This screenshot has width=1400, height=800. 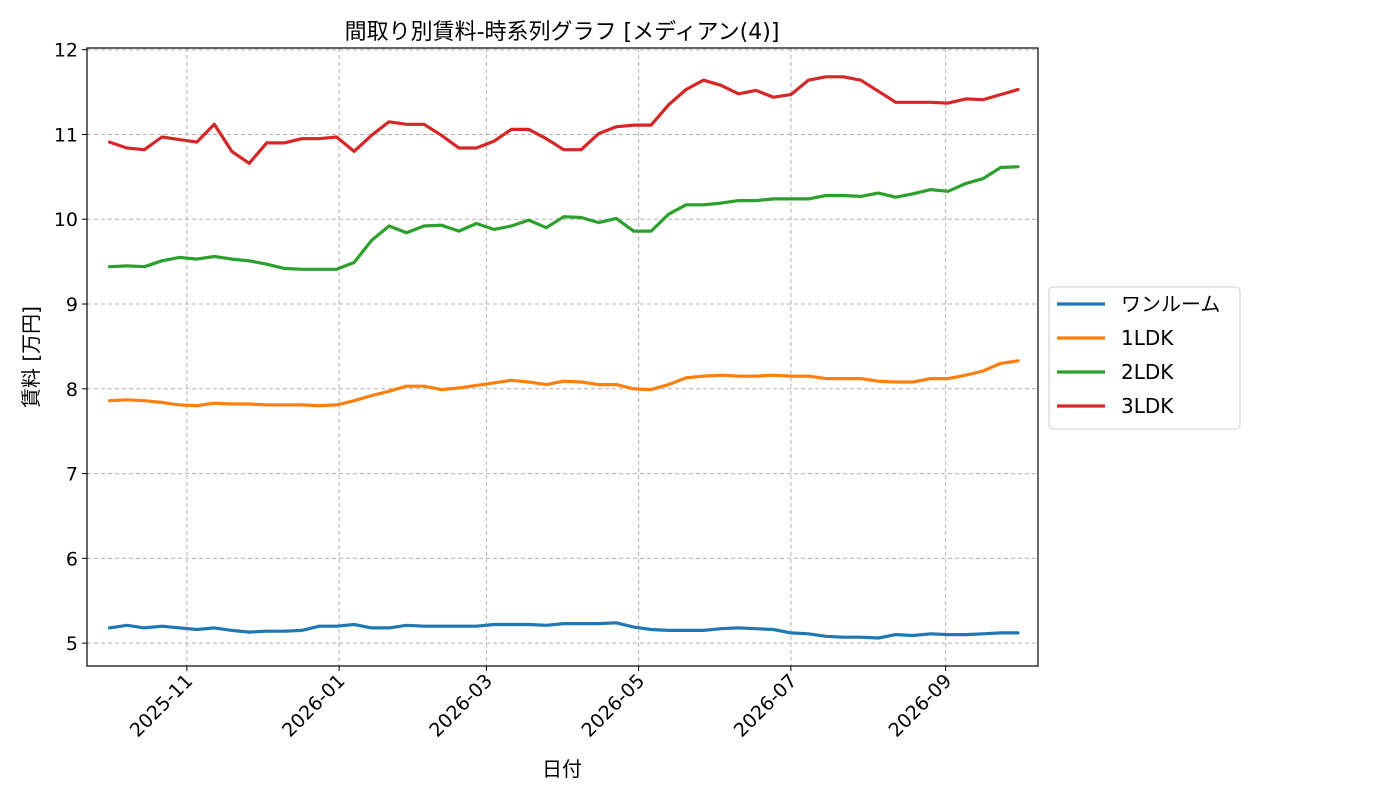 What do you see at coordinates (31, 357) in the screenshot?
I see `y-axis-label: 賃料 [万円]` at bounding box center [31, 357].